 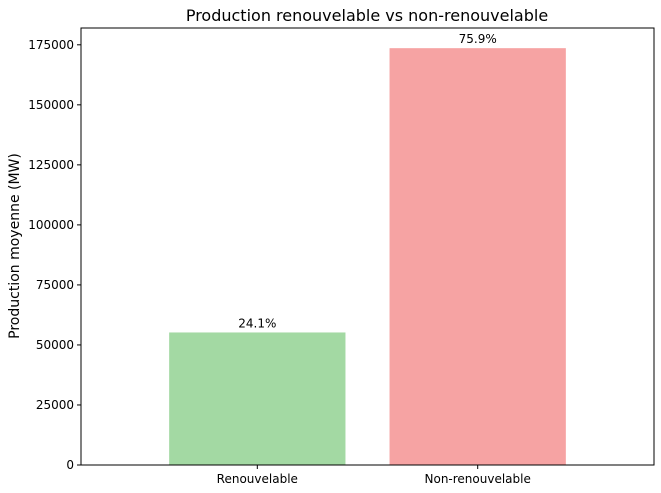 I want to click on y-tick-label-0: 0, so click(x=70, y=465).